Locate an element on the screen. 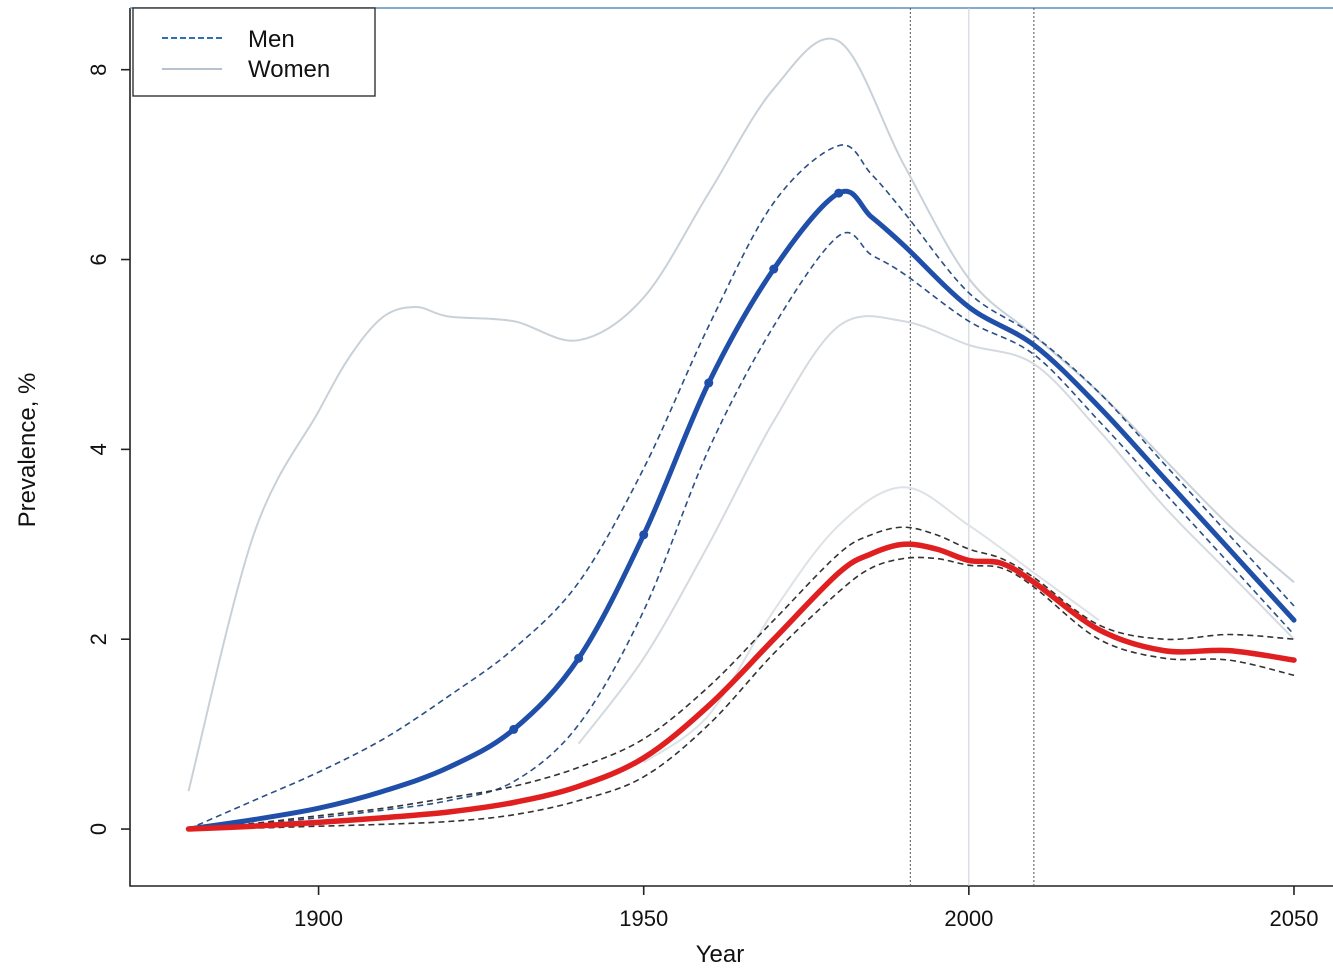  legend-label-women: Women is located at coordinates (289, 69).